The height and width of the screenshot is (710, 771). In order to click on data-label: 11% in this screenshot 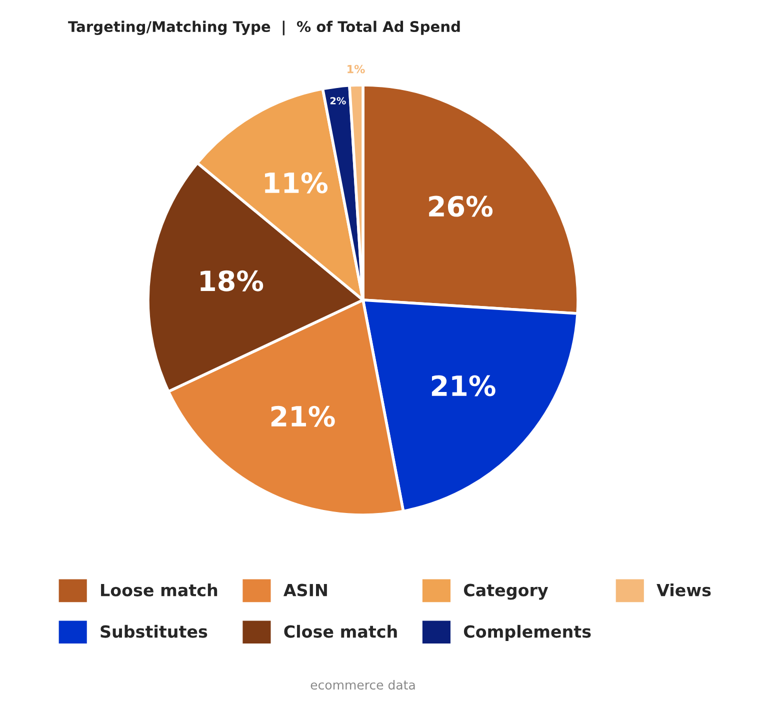, I will do `click(296, 183)`.